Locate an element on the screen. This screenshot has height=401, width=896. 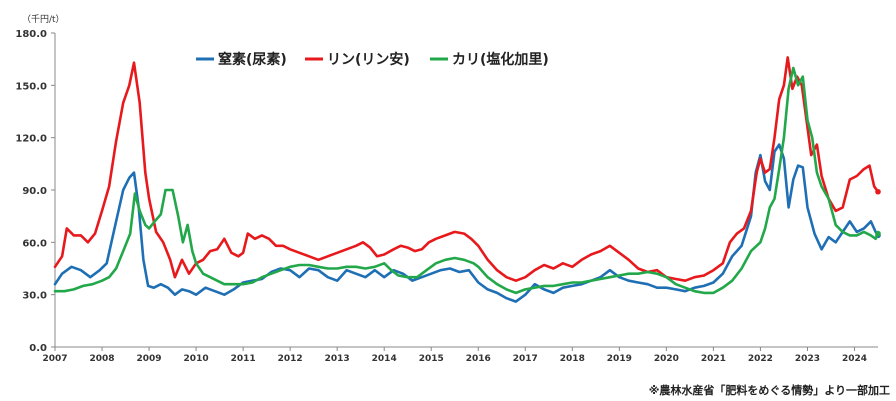
legend-label-1: 窒素(尿素) is located at coordinates (252, 59).